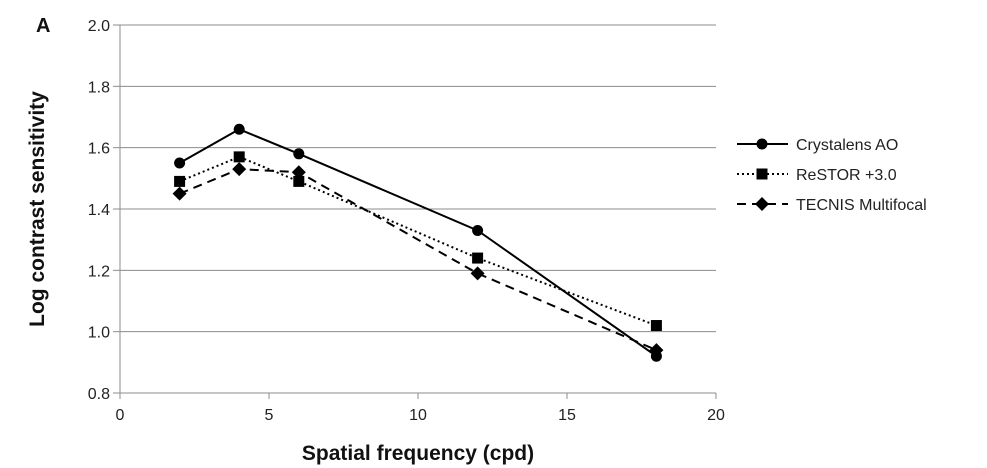 The width and height of the screenshot is (987, 468). I want to click on legend-item: Crystalens AO, so click(817, 145).